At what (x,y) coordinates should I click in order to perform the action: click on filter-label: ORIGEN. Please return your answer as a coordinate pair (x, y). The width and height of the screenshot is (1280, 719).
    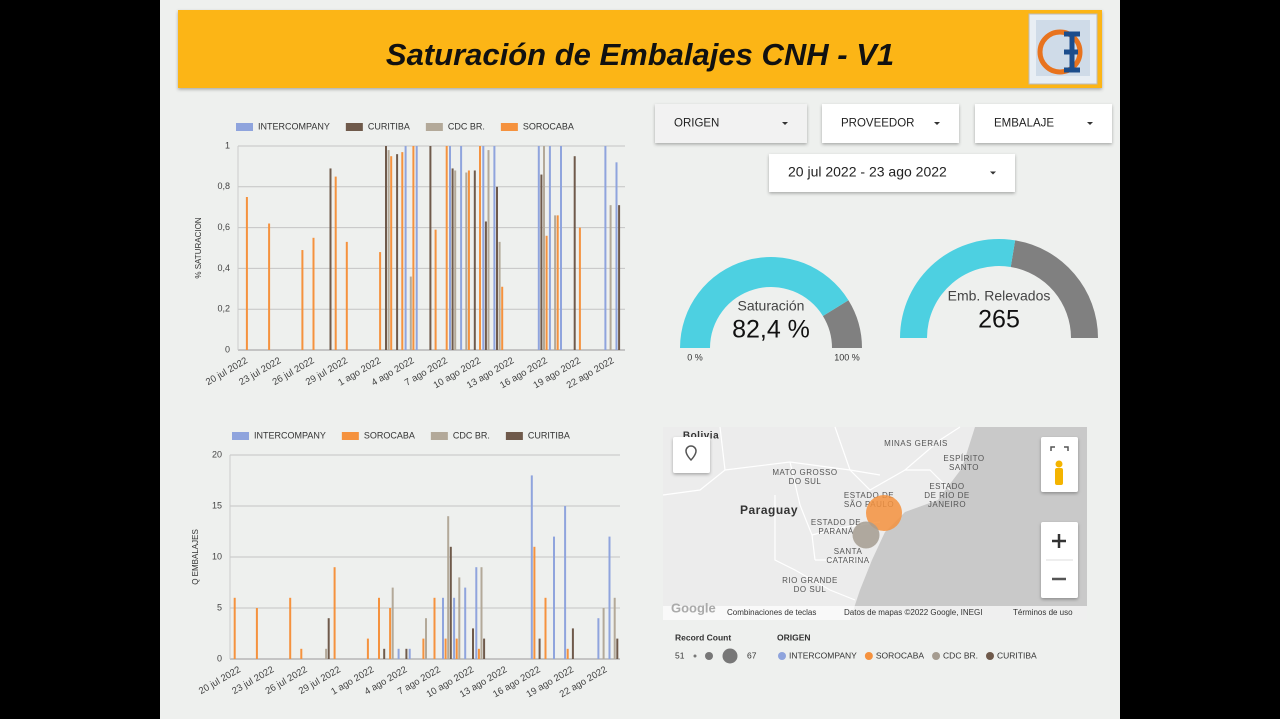
    Looking at the image, I should click on (696, 124).